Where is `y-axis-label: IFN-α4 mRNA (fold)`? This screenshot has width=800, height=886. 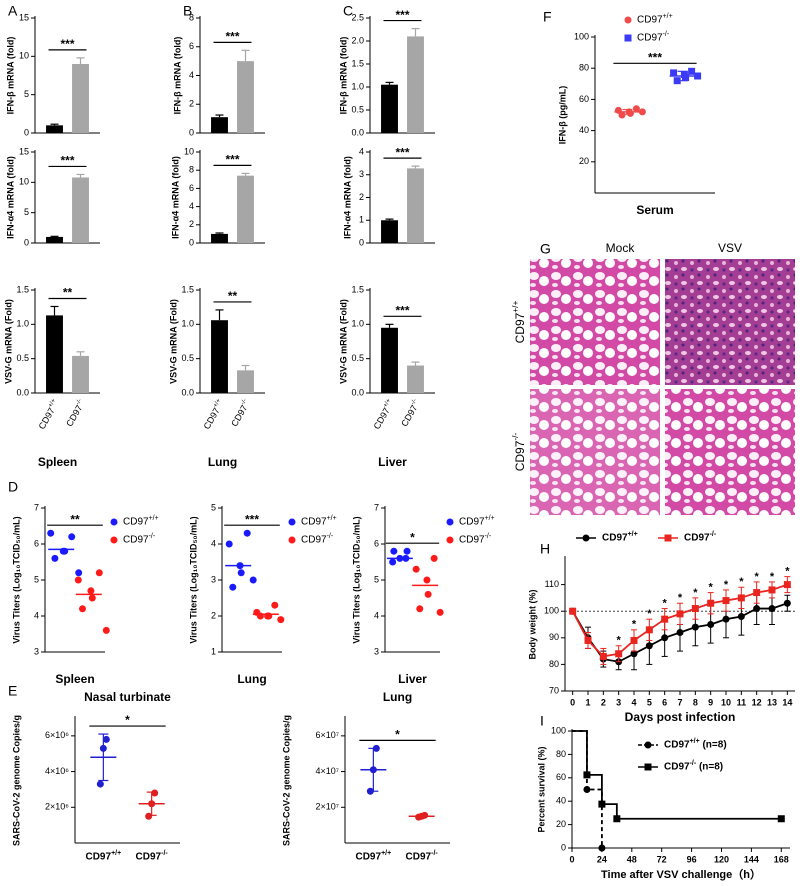
y-axis-label: IFN-α4 mRNA (fold) is located at coordinates (175, 197).